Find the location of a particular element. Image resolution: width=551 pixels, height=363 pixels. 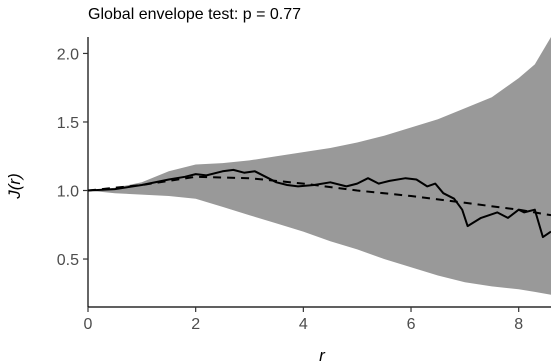

y-tick-label: 0.5 is located at coordinates (68, 260).